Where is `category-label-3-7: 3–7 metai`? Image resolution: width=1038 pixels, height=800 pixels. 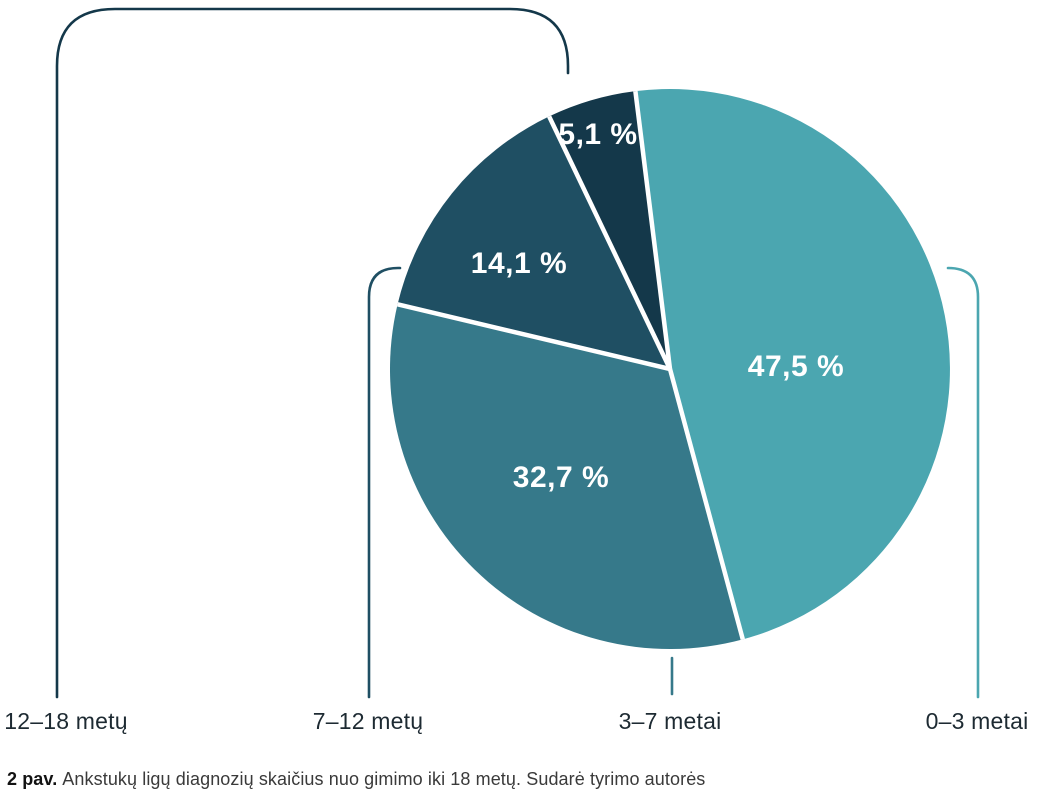 category-label-3-7: 3–7 metai is located at coordinates (670, 721).